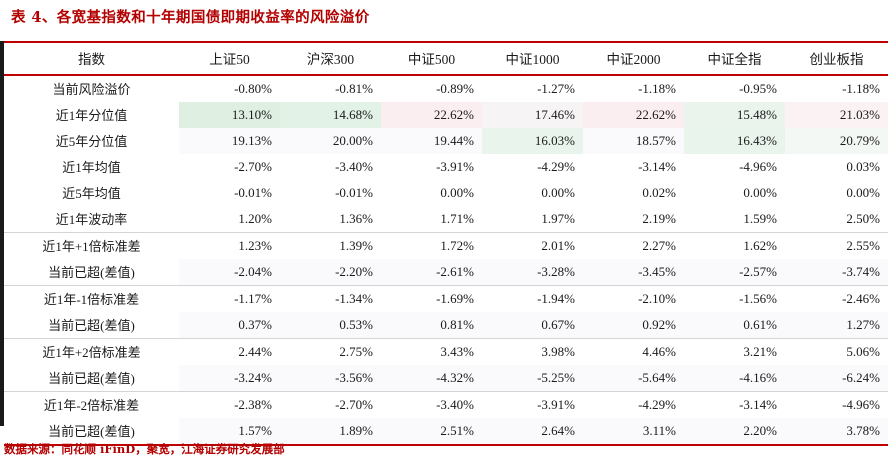 The image size is (892, 466). I want to click on table-cell: -2.38%, so click(229, 404).